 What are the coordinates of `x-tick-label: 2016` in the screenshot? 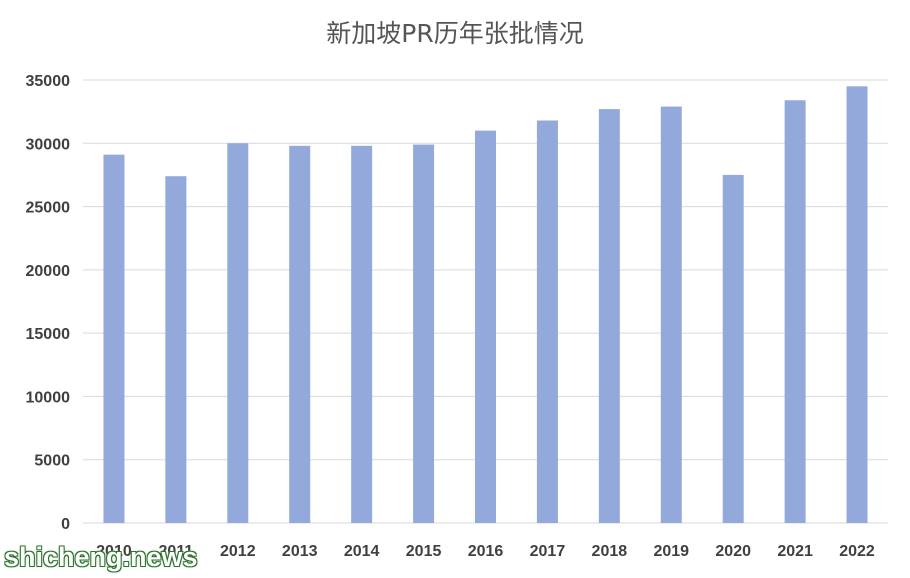 It's located at (486, 551).